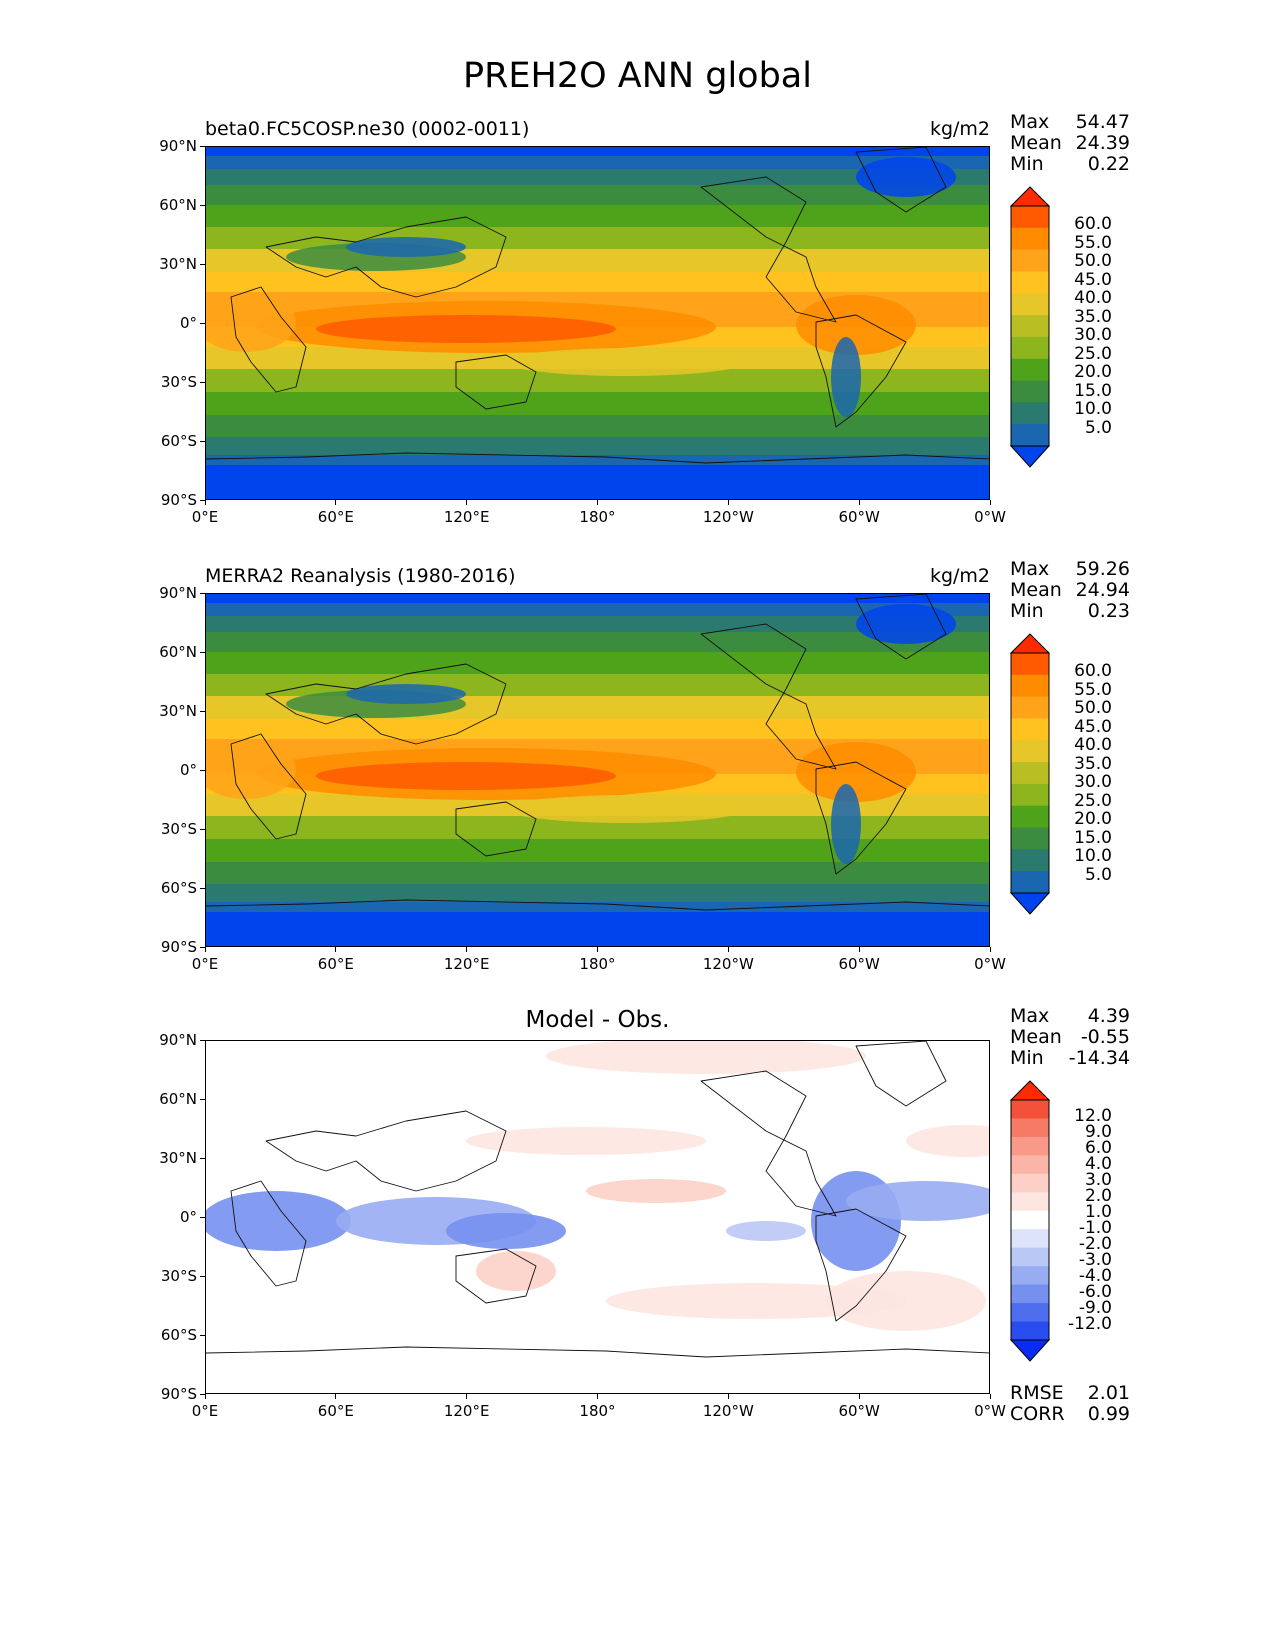 Image resolution: width=1275 pixels, height=1650 pixels. What do you see at coordinates (1098, 1148) in the screenshot?
I see `colorbar-label: 6.0` at bounding box center [1098, 1148].